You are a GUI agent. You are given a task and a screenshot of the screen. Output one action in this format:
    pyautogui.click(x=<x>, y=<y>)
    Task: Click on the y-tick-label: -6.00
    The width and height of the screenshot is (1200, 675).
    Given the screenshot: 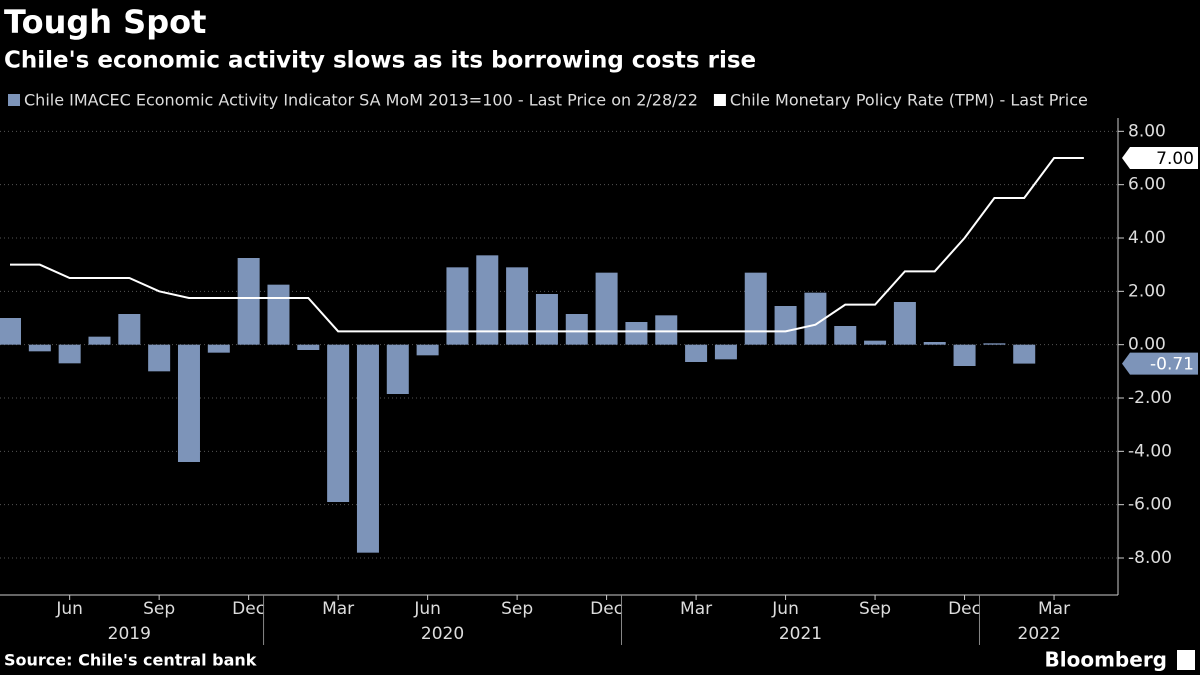 What is the action you would take?
    pyautogui.click(x=1150, y=505)
    